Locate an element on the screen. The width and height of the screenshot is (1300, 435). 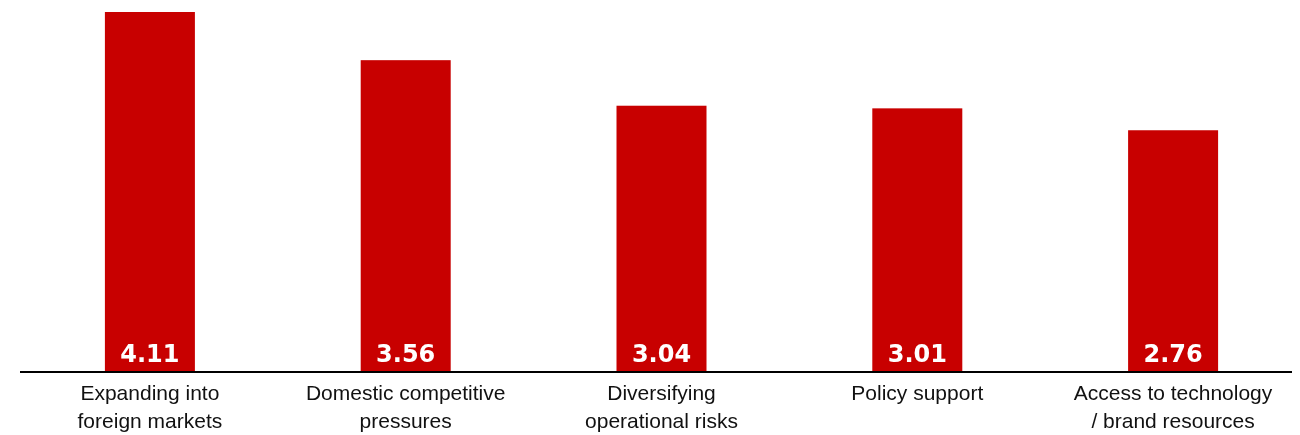
data-label: 3.56 is located at coordinates (406, 354).